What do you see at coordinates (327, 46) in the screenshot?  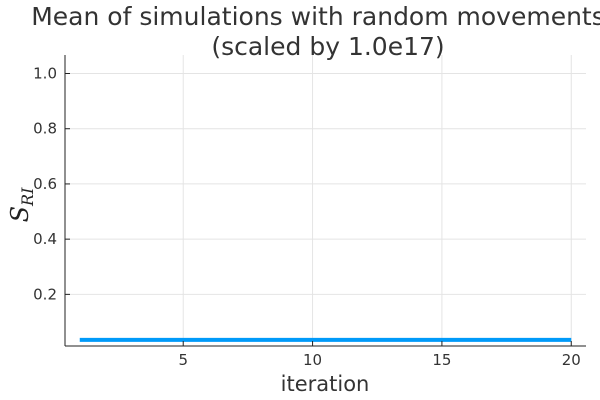 I see `chart-subtitle: (scaled by 1.0e17)` at bounding box center [327, 46].